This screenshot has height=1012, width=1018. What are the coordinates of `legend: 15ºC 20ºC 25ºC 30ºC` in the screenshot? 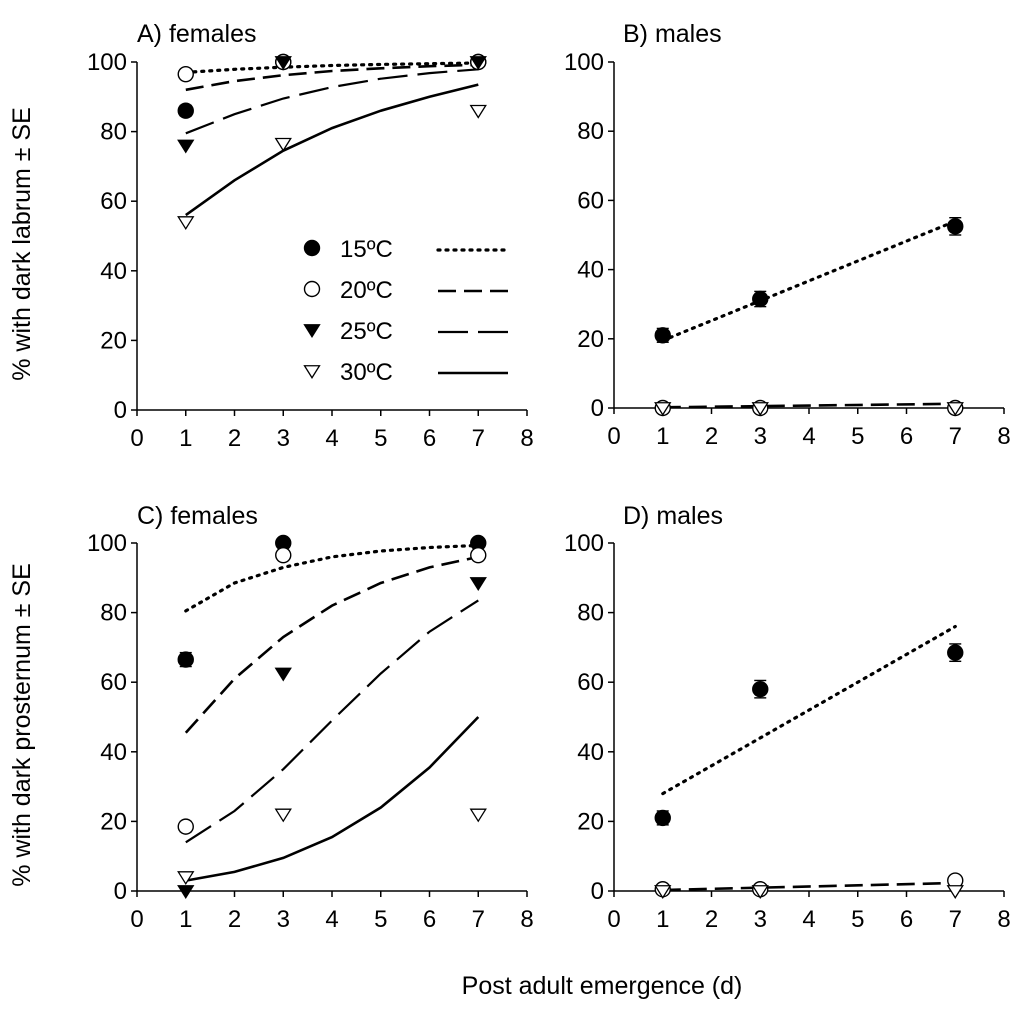 It's located at (406, 311).